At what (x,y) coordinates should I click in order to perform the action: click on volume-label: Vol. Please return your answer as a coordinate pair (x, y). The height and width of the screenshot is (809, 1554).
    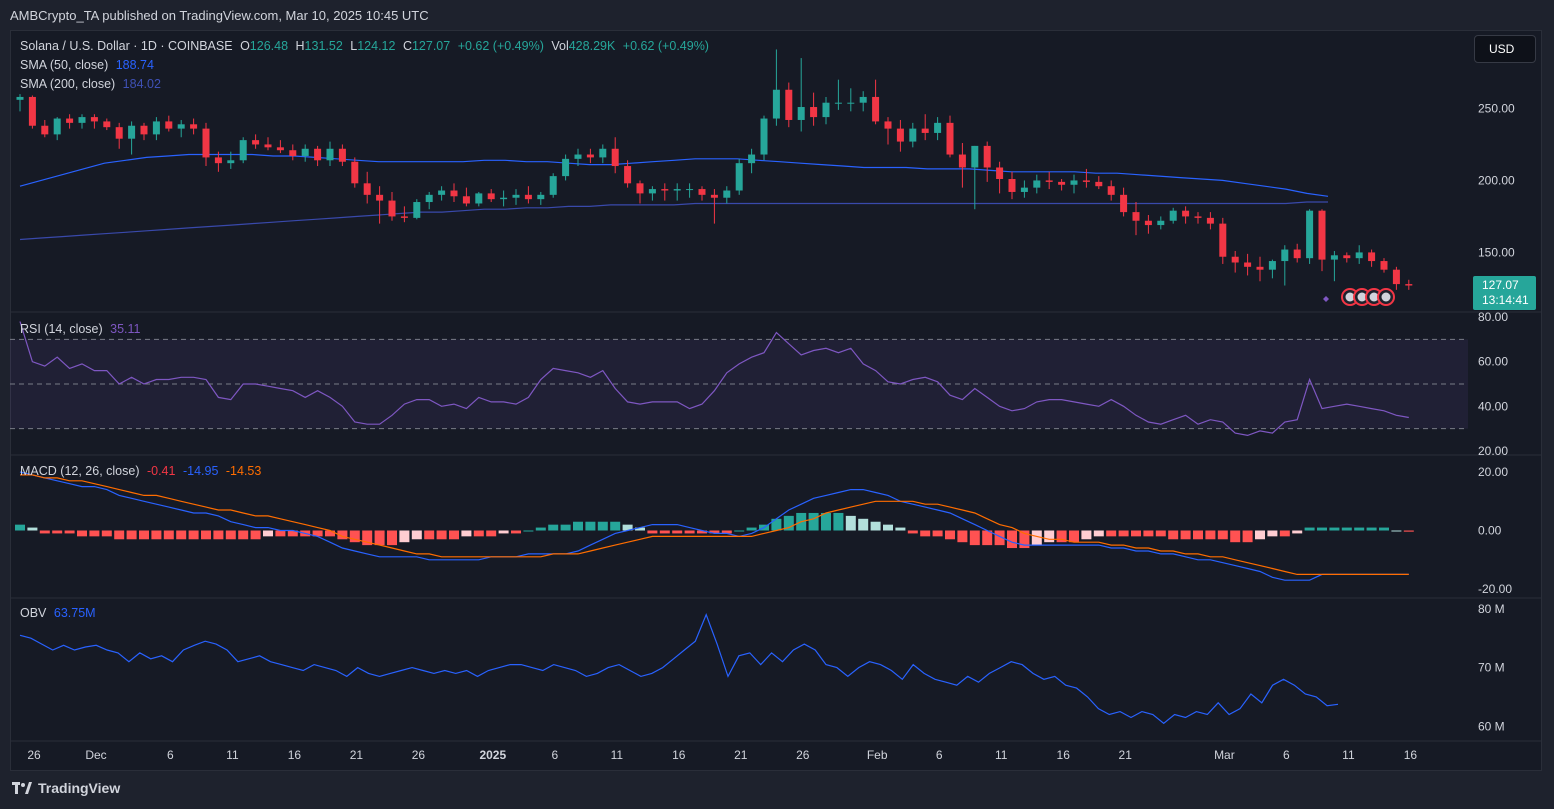
    Looking at the image, I should click on (560, 46).